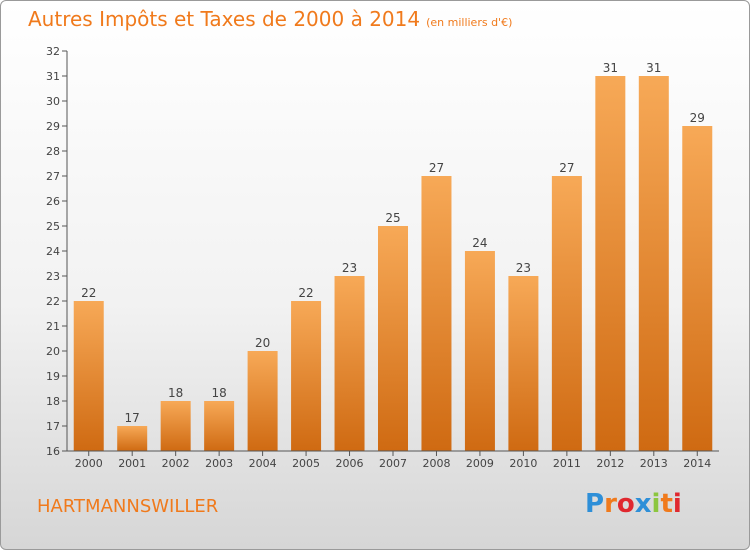 The image size is (750, 550). Describe the element at coordinates (393, 463) in the screenshot. I see `x-tick-label: 2007` at that location.